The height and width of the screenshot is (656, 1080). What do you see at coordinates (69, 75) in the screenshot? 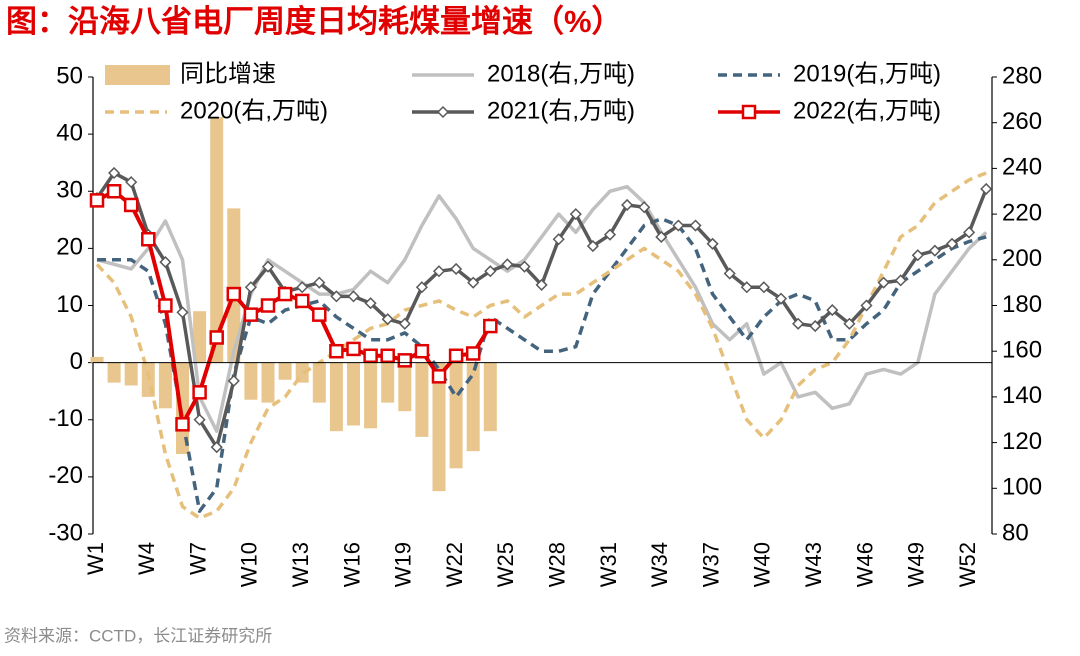
I see `y-tick-label: 50` at bounding box center [69, 75].